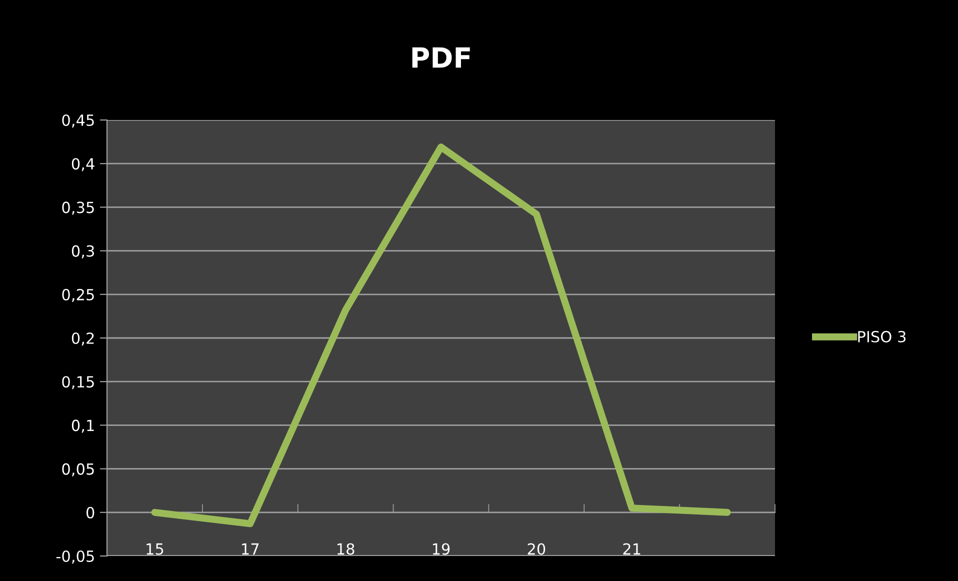 The image size is (958, 581). What do you see at coordinates (882, 336) in the screenshot?
I see `legend-label: PISO 3` at bounding box center [882, 336].